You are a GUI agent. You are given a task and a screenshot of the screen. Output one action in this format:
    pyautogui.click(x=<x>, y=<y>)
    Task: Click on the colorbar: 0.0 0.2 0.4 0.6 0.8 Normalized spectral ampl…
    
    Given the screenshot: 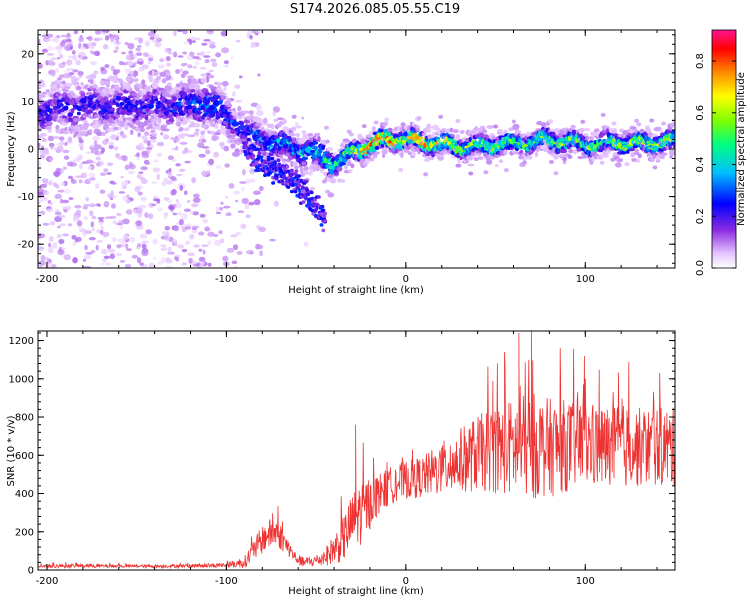 What is the action you would take?
    pyautogui.click(x=721, y=152)
    